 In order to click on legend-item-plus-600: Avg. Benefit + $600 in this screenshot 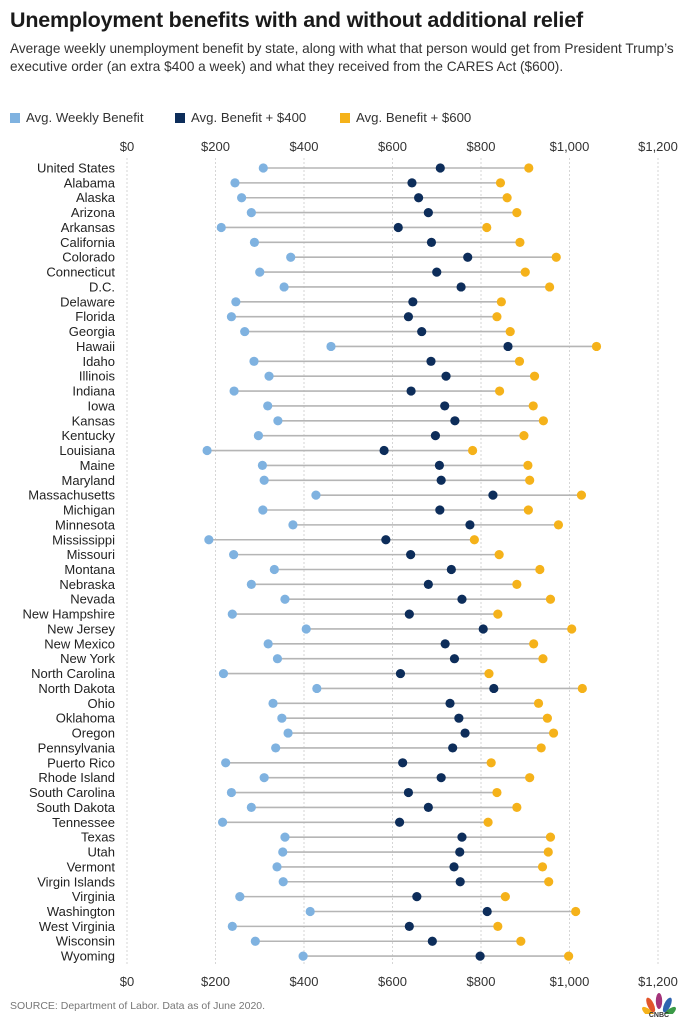, I will do `click(405, 117)`.